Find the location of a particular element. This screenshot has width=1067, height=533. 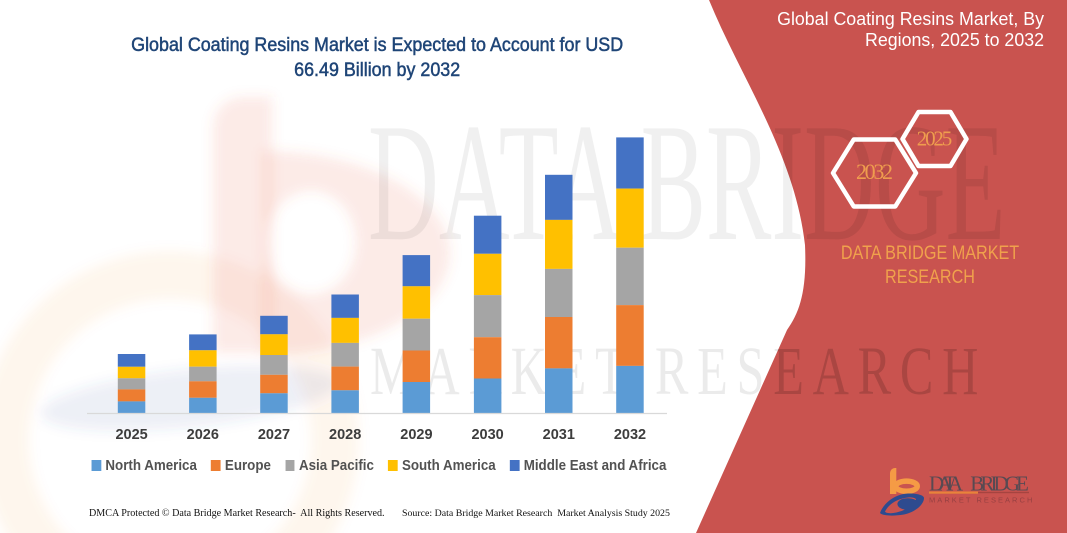

svg-text: BRIDGE is located at coordinates (999, 484).